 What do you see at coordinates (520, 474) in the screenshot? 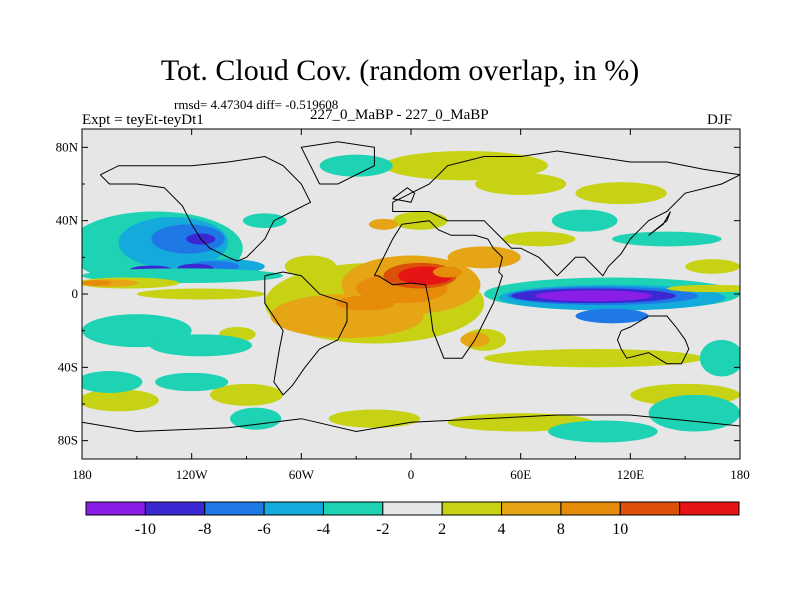
I see `x-tick-label-4: 60E` at bounding box center [520, 474].